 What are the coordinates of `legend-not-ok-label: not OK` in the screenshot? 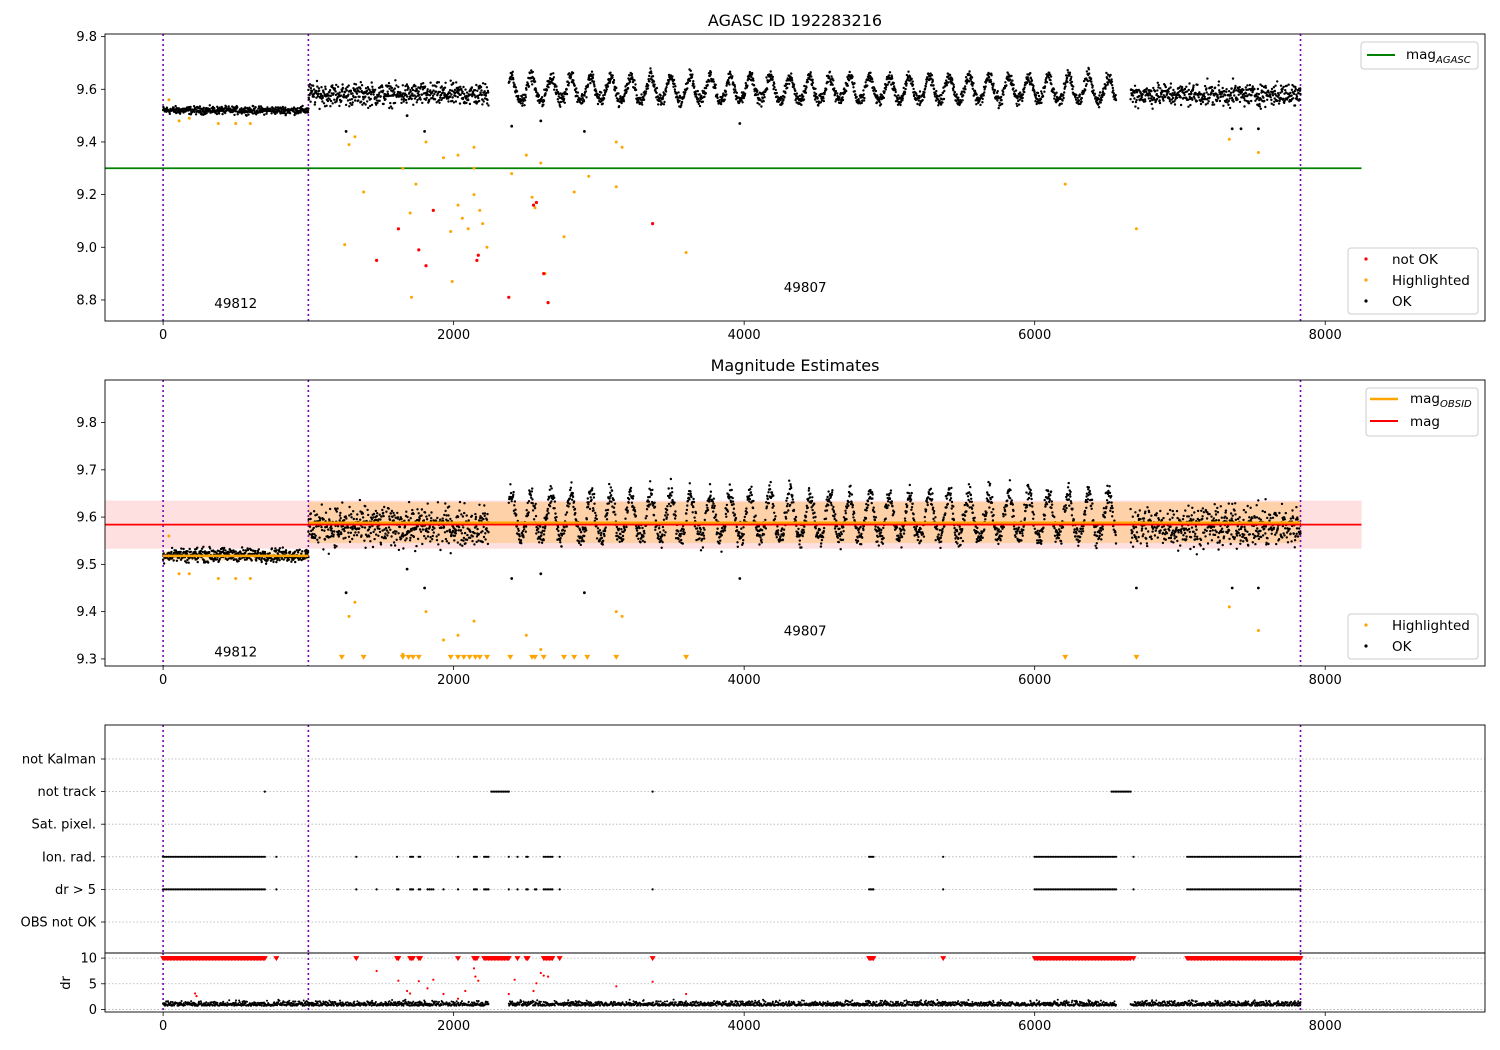 It's located at (1415, 260).